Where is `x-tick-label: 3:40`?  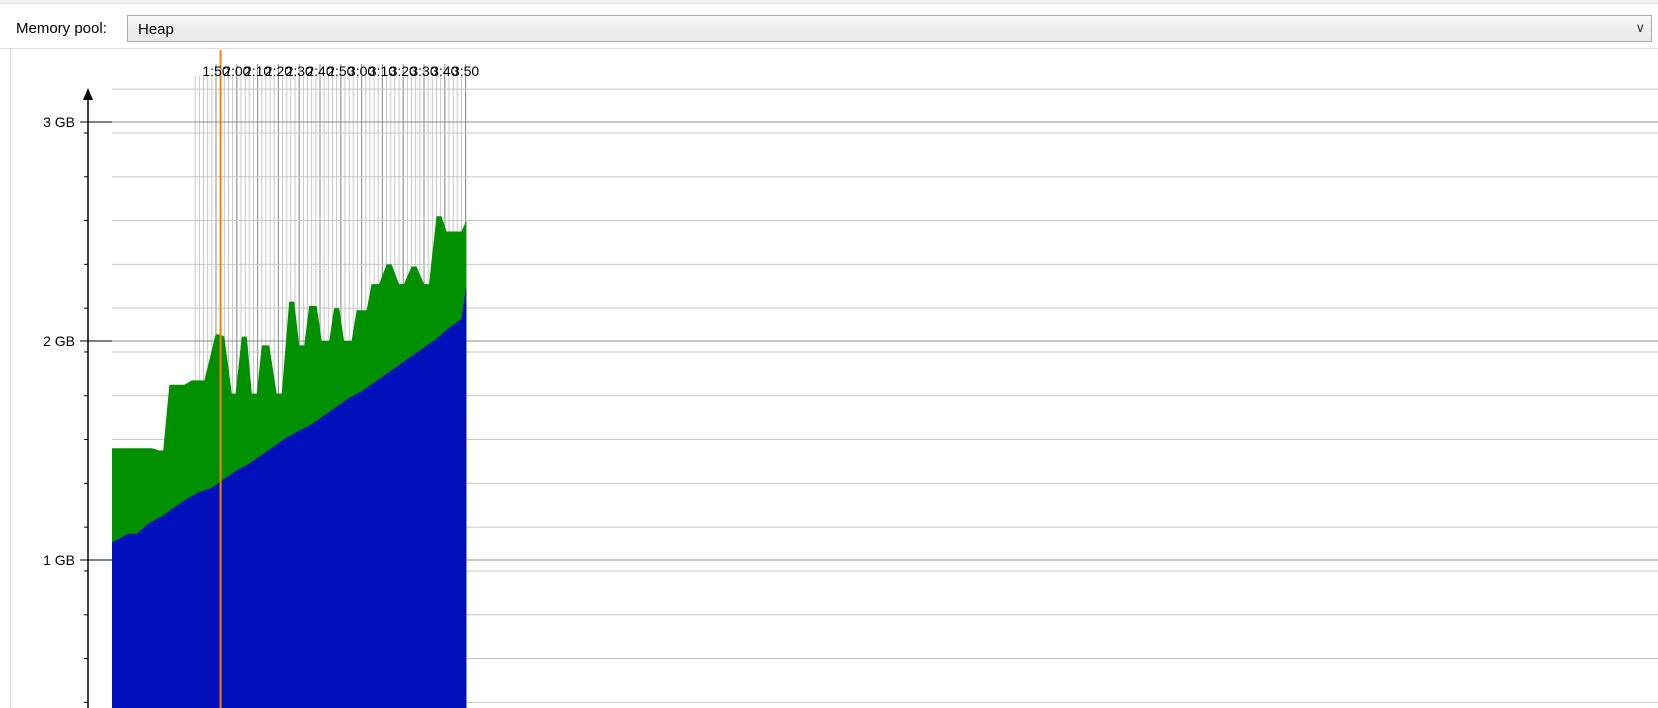
x-tick-label: 3:40 is located at coordinates (444, 71).